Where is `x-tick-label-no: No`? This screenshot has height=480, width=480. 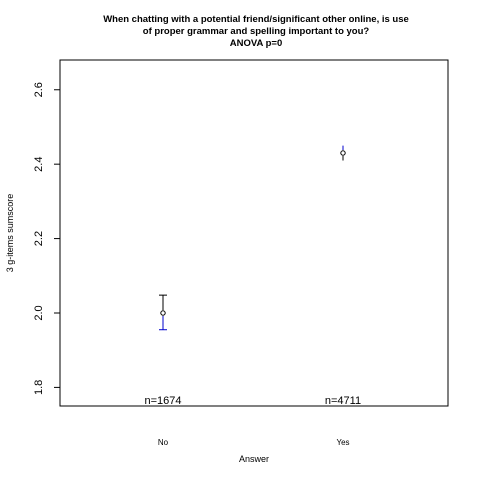 x-tick-label-no: No is located at coordinates (163, 442).